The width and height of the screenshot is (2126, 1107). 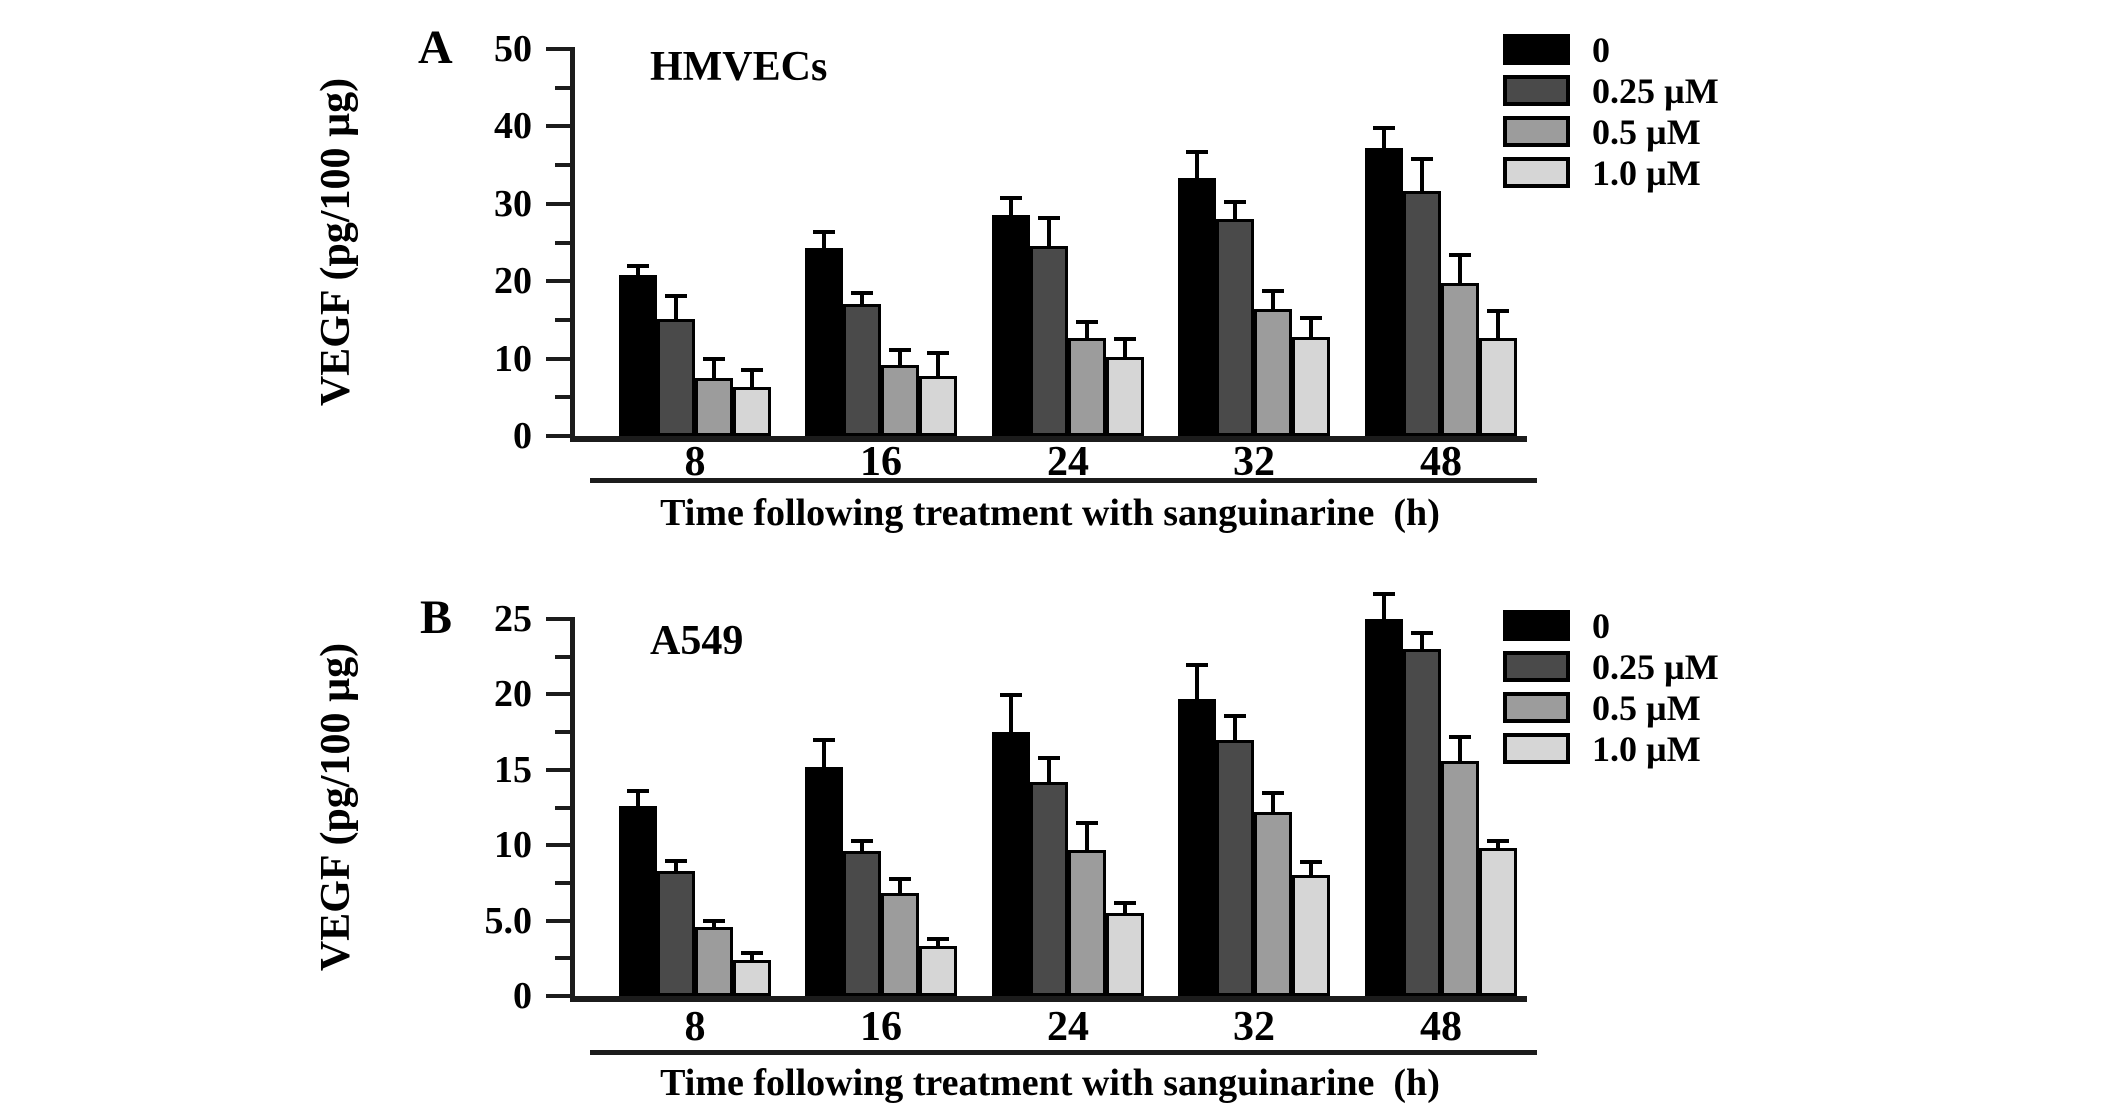 I want to click on y-tick-label: 25, so click(x=513, y=619).